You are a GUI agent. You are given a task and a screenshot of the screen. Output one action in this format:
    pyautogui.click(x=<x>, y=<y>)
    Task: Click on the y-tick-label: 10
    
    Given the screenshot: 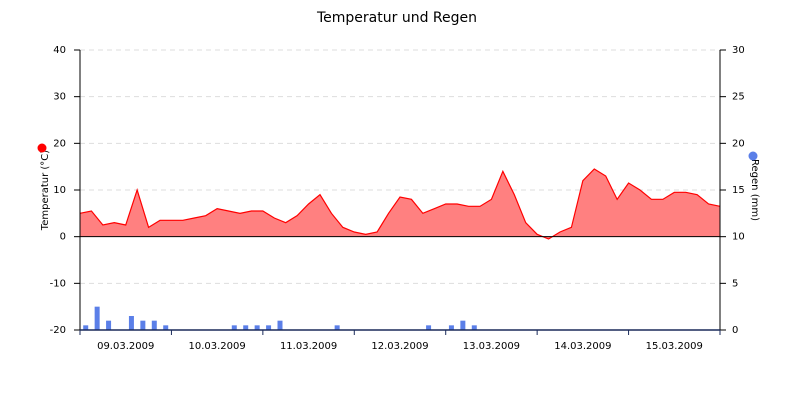 What is the action you would take?
    pyautogui.click(x=59, y=190)
    